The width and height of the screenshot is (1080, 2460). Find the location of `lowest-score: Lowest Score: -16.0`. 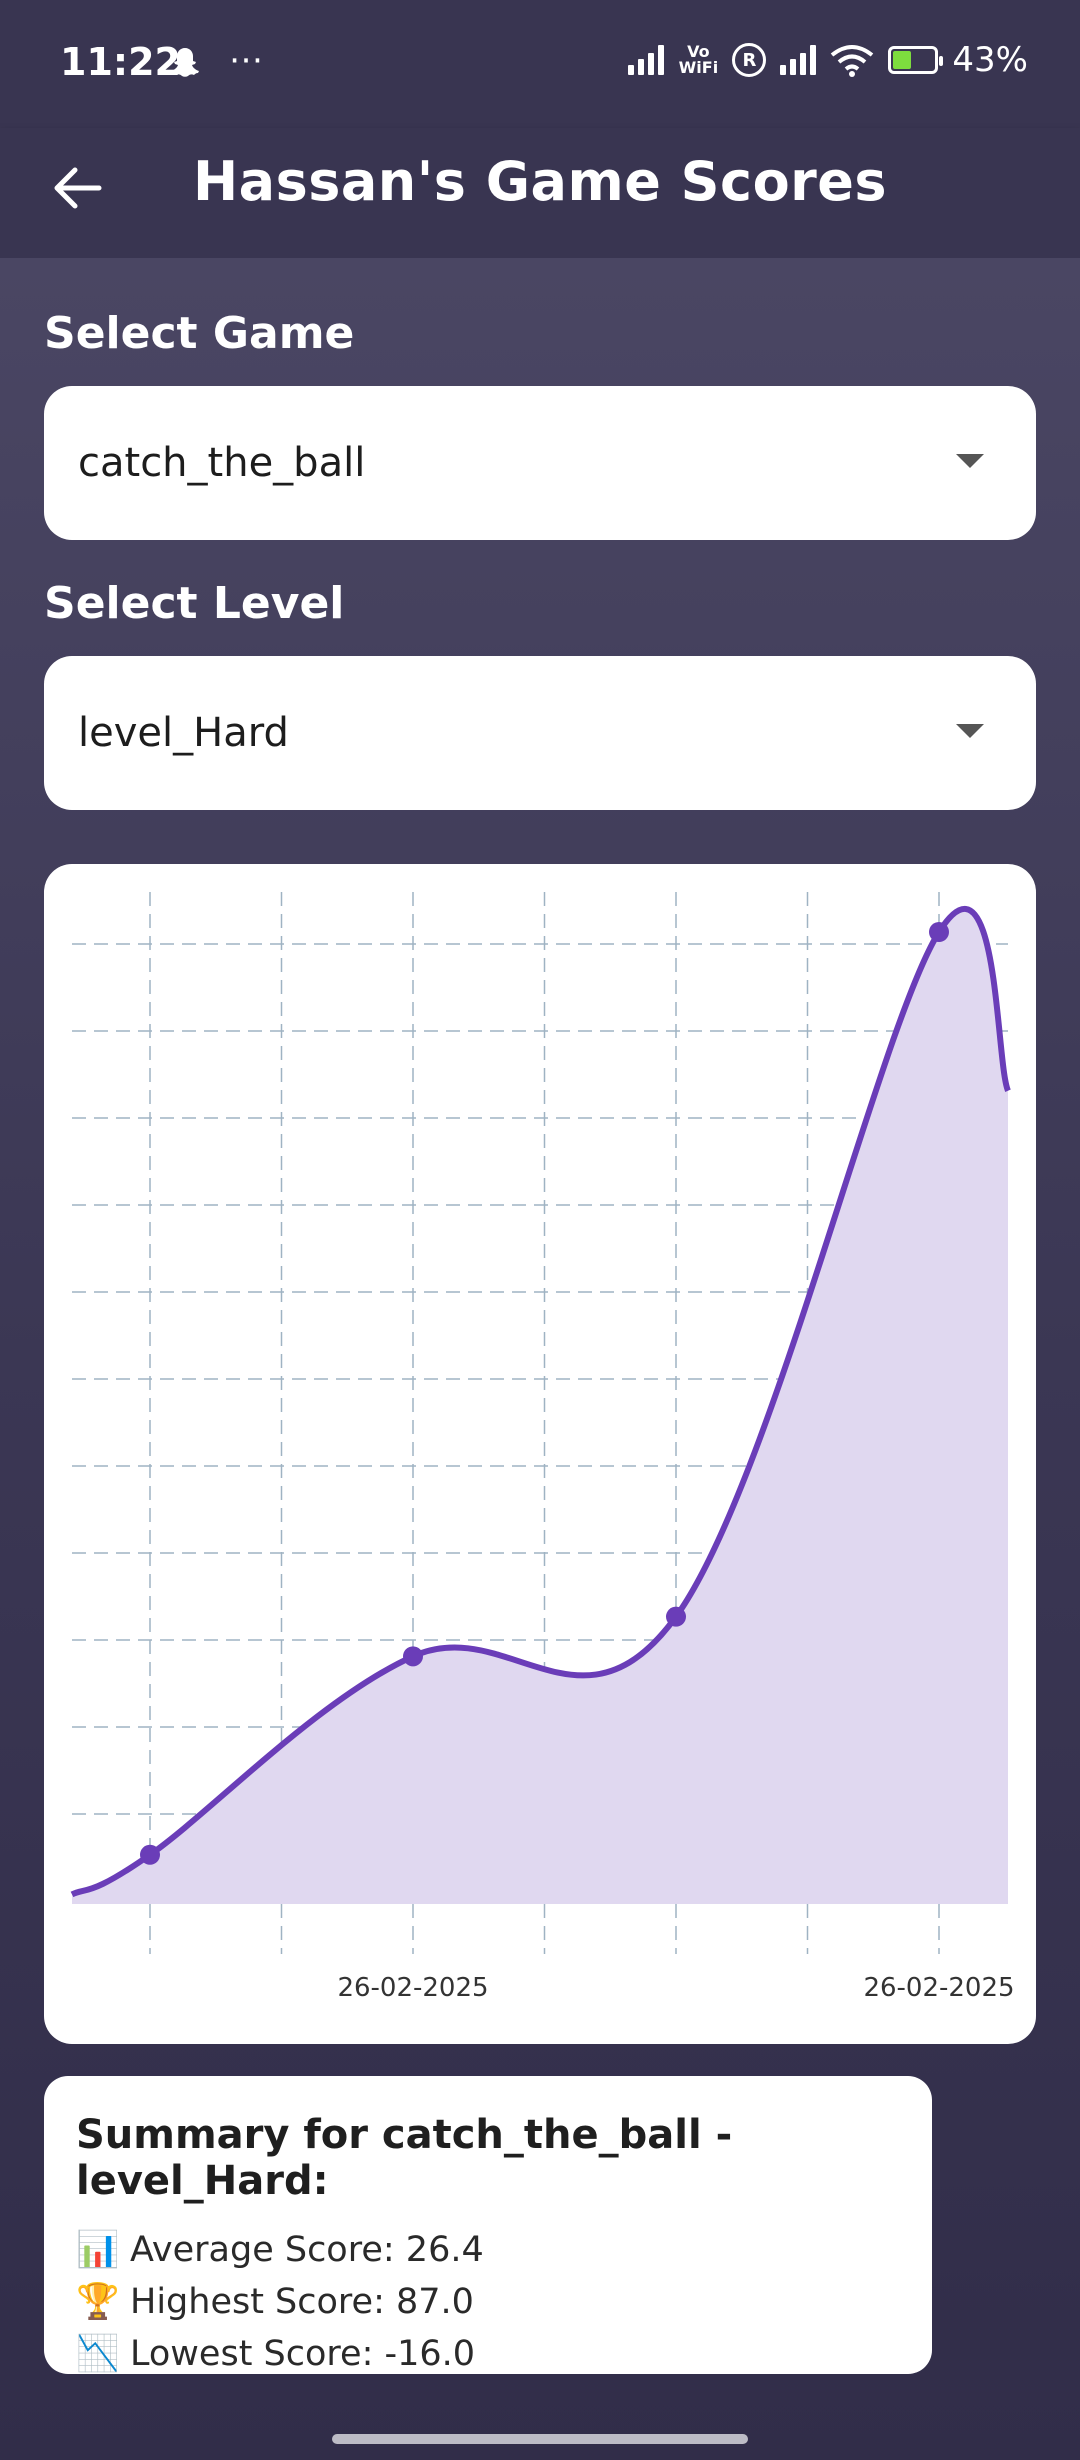

lowest-score: Lowest Score: -16.0 is located at coordinates (303, 2354).